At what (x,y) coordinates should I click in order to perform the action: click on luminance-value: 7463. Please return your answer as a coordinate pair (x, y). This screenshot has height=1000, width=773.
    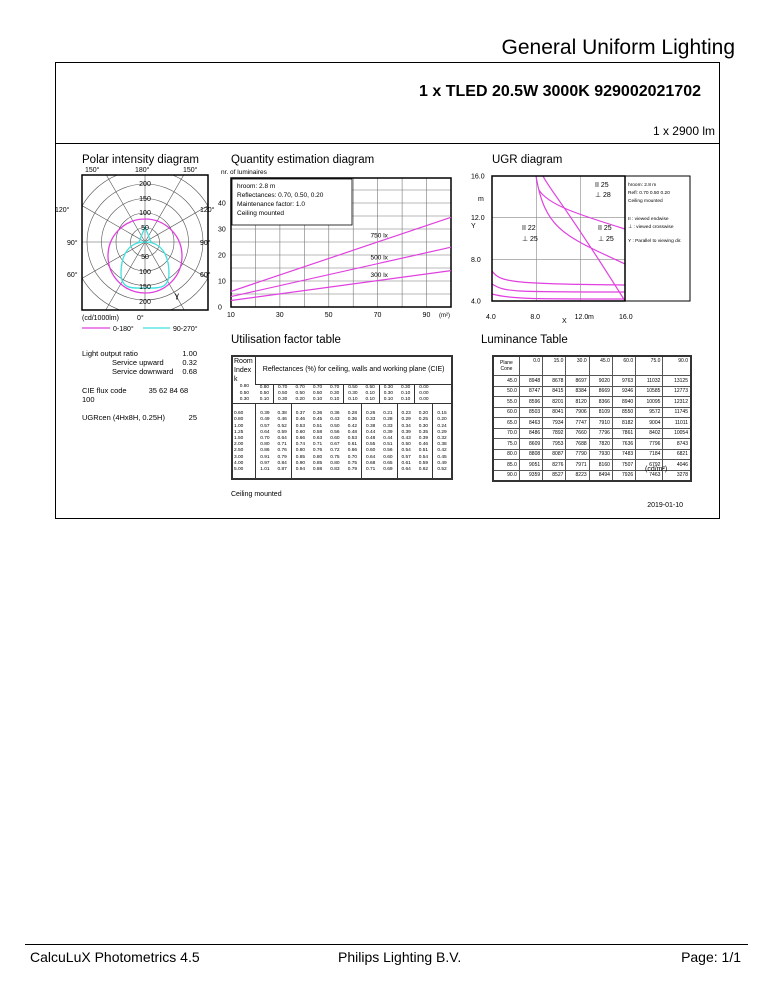
    Looking at the image, I should click on (649, 475).